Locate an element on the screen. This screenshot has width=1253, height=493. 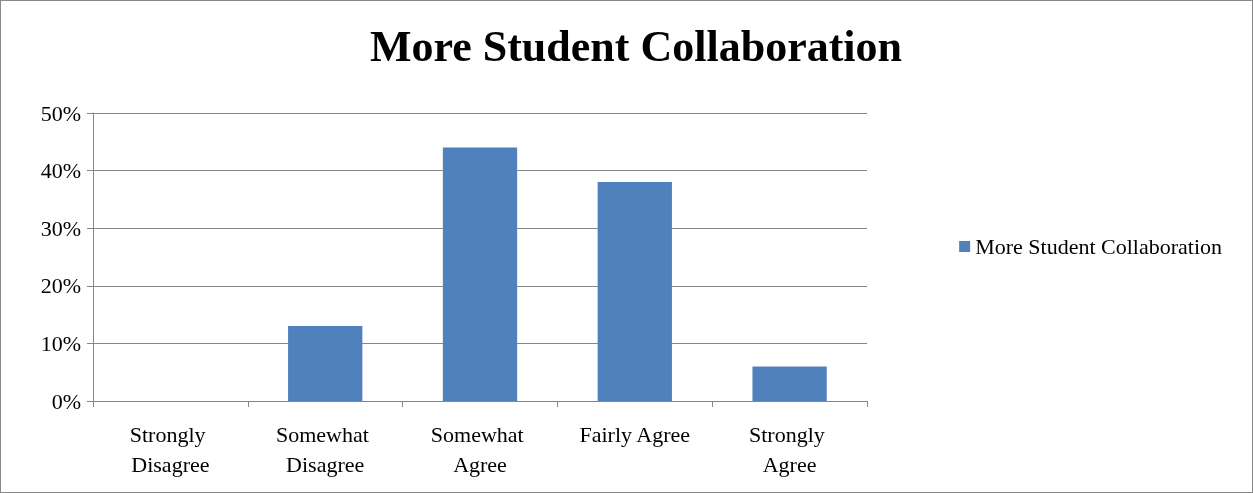
y-tick-label: 40% is located at coordinates (60, 171).